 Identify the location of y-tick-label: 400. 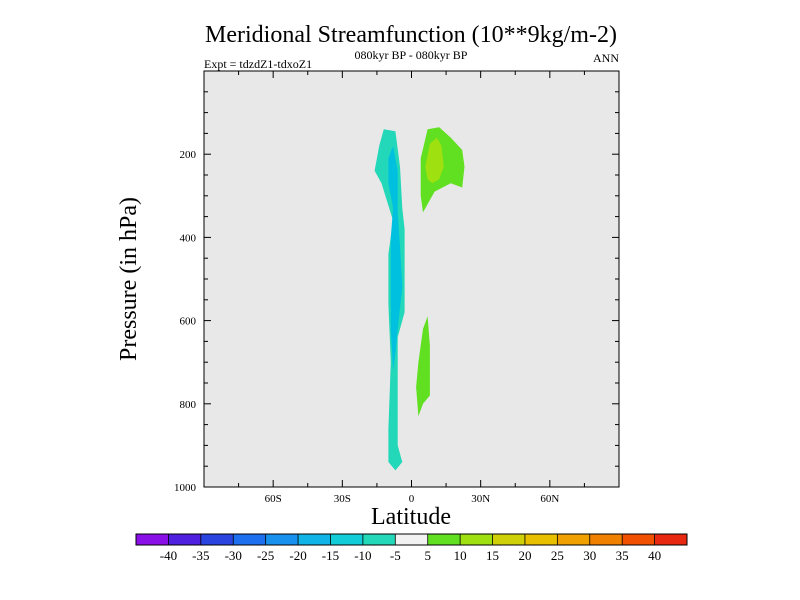
(188, 238).